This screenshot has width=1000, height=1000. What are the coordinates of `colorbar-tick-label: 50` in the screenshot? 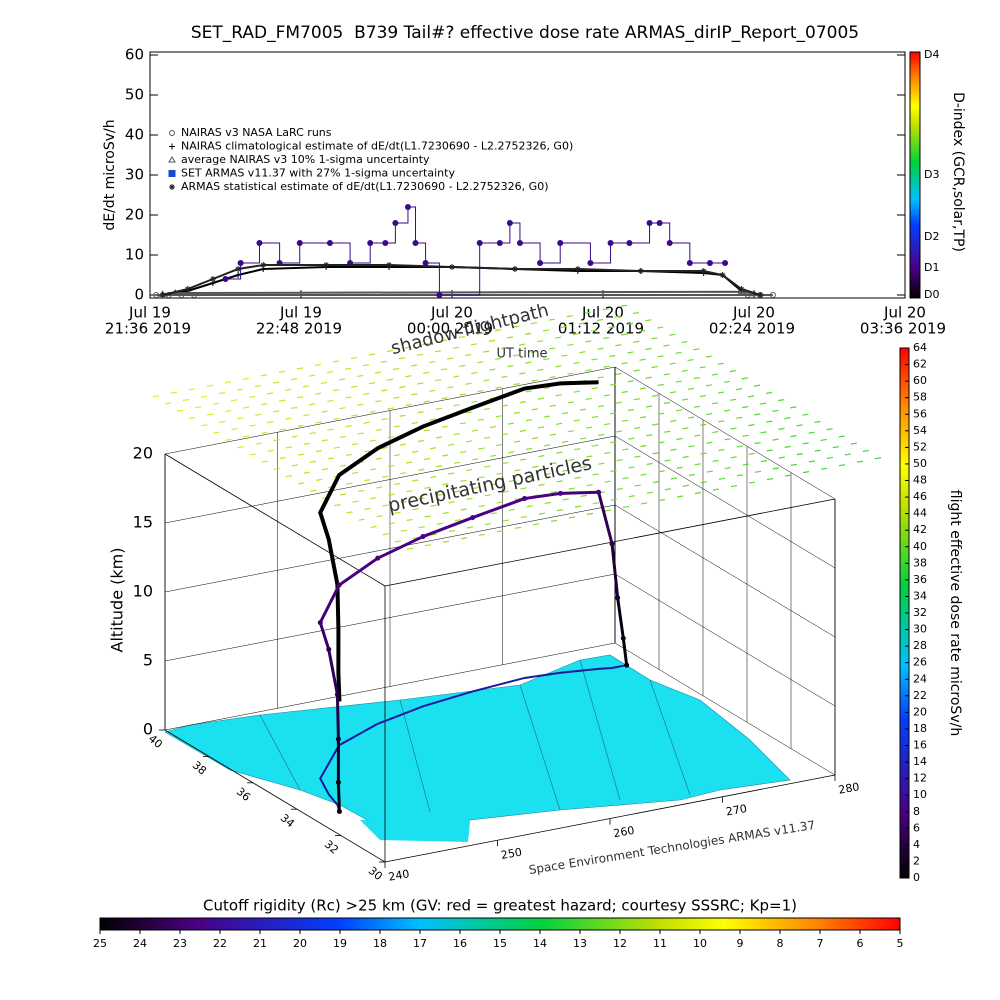 It's located at (920, 463).